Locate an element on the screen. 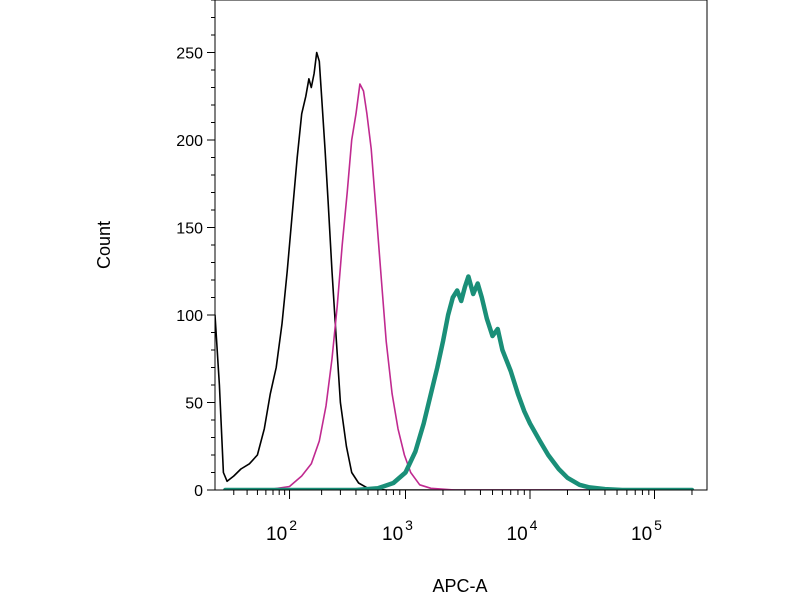 The image size is (800, 600). y-tick-label: 100 is located at coordinates (189, 316).